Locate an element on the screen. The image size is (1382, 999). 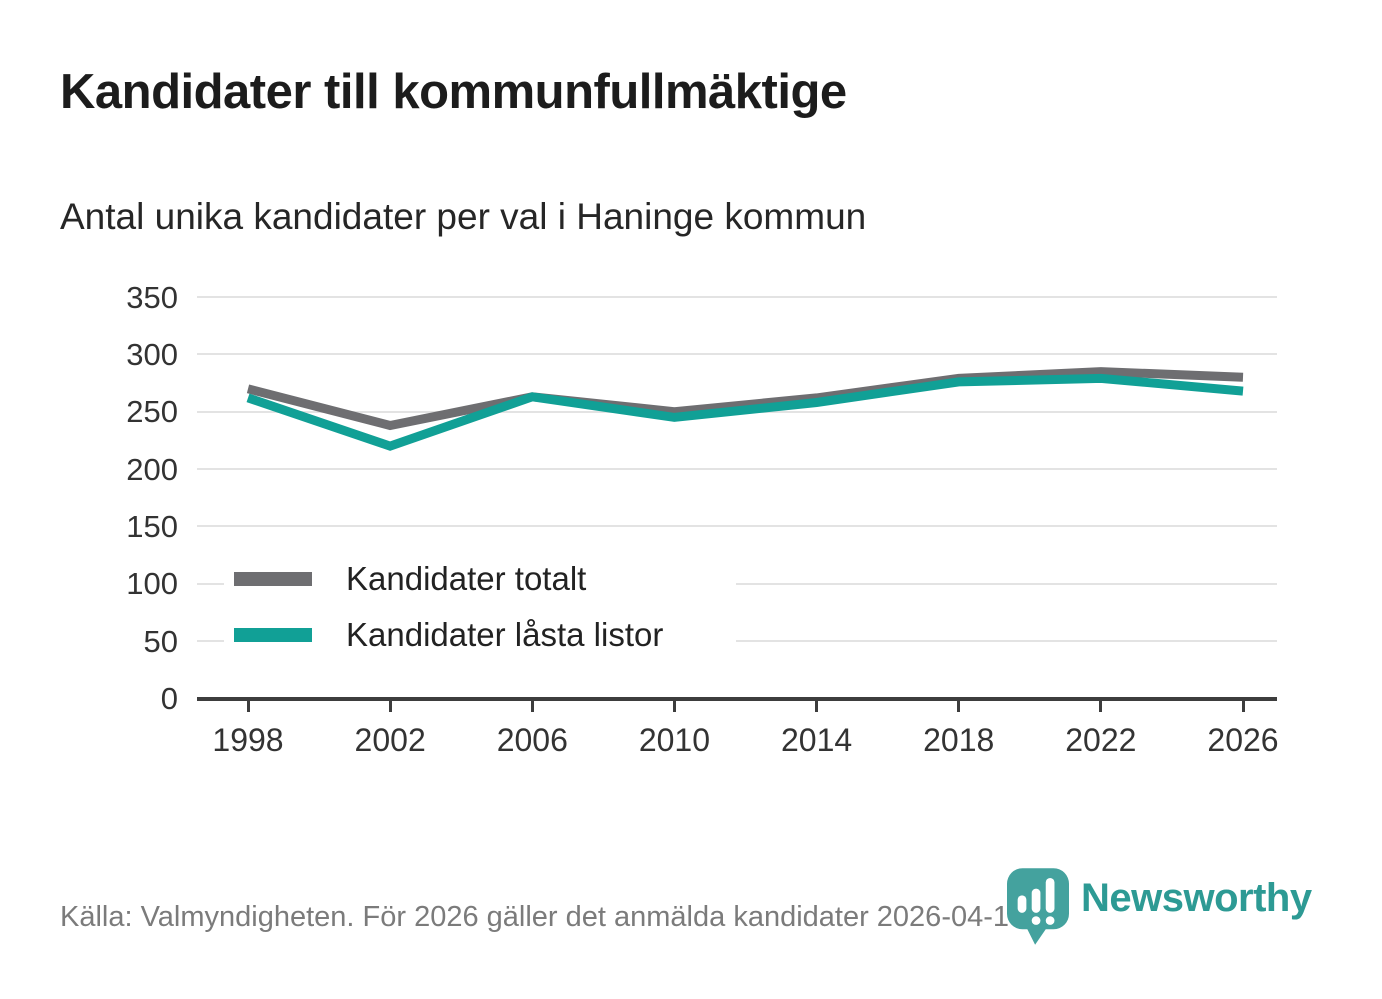
newsworthy-logo: Newsworthy is located at coordinates (1159, 907).